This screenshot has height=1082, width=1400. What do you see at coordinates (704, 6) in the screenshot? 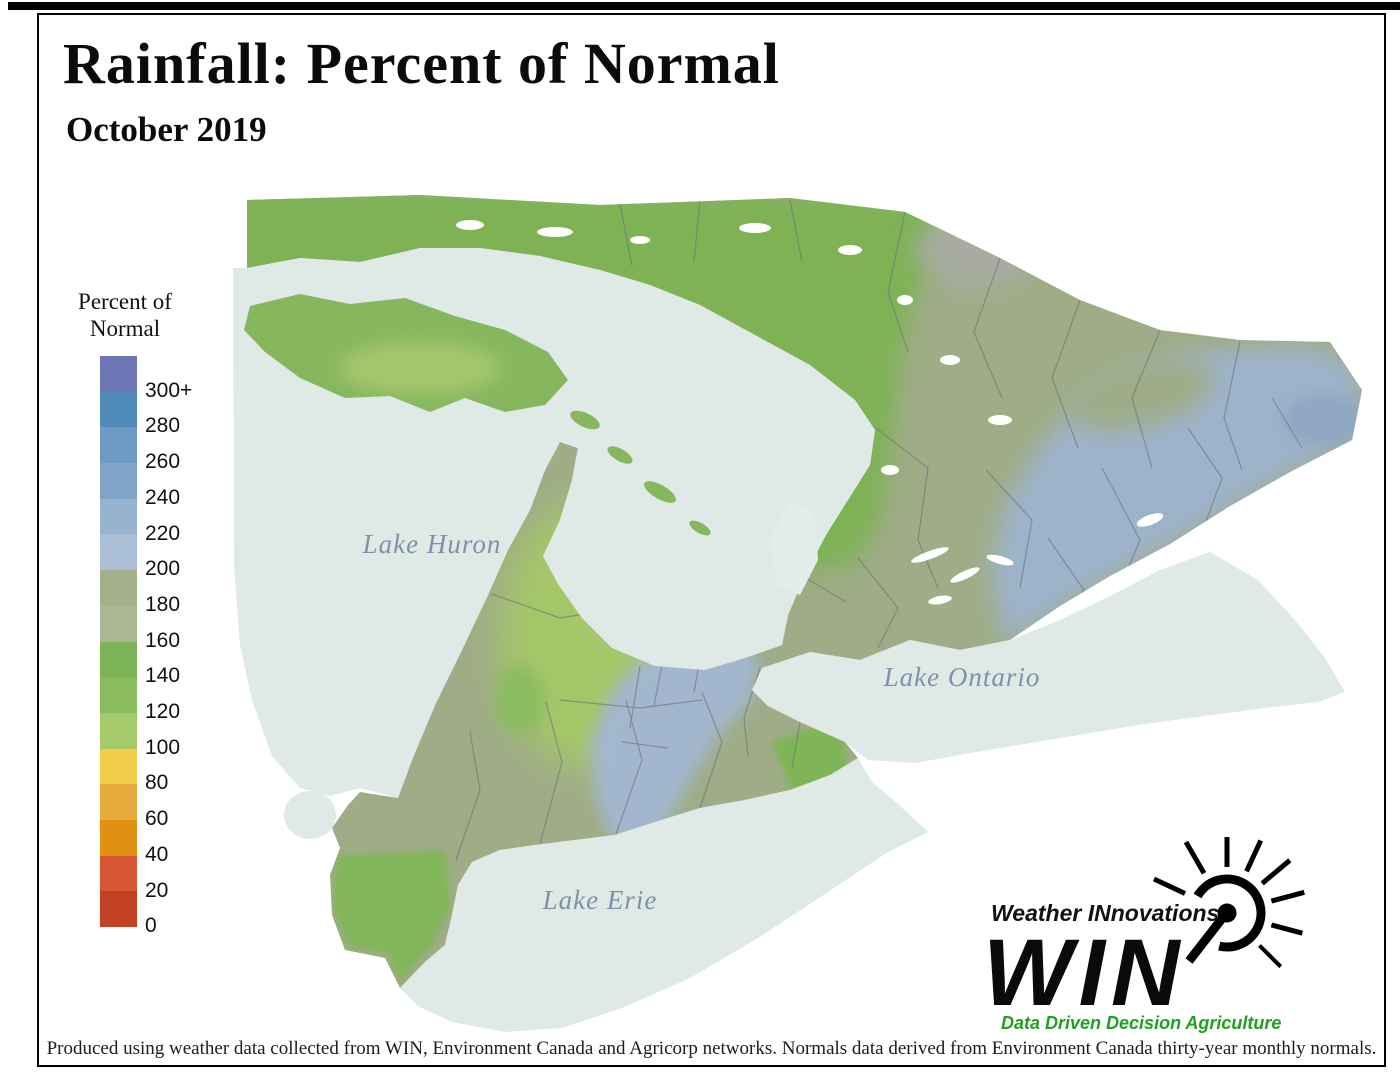
I see `top-border-bar` at bounding box center [704, 6].